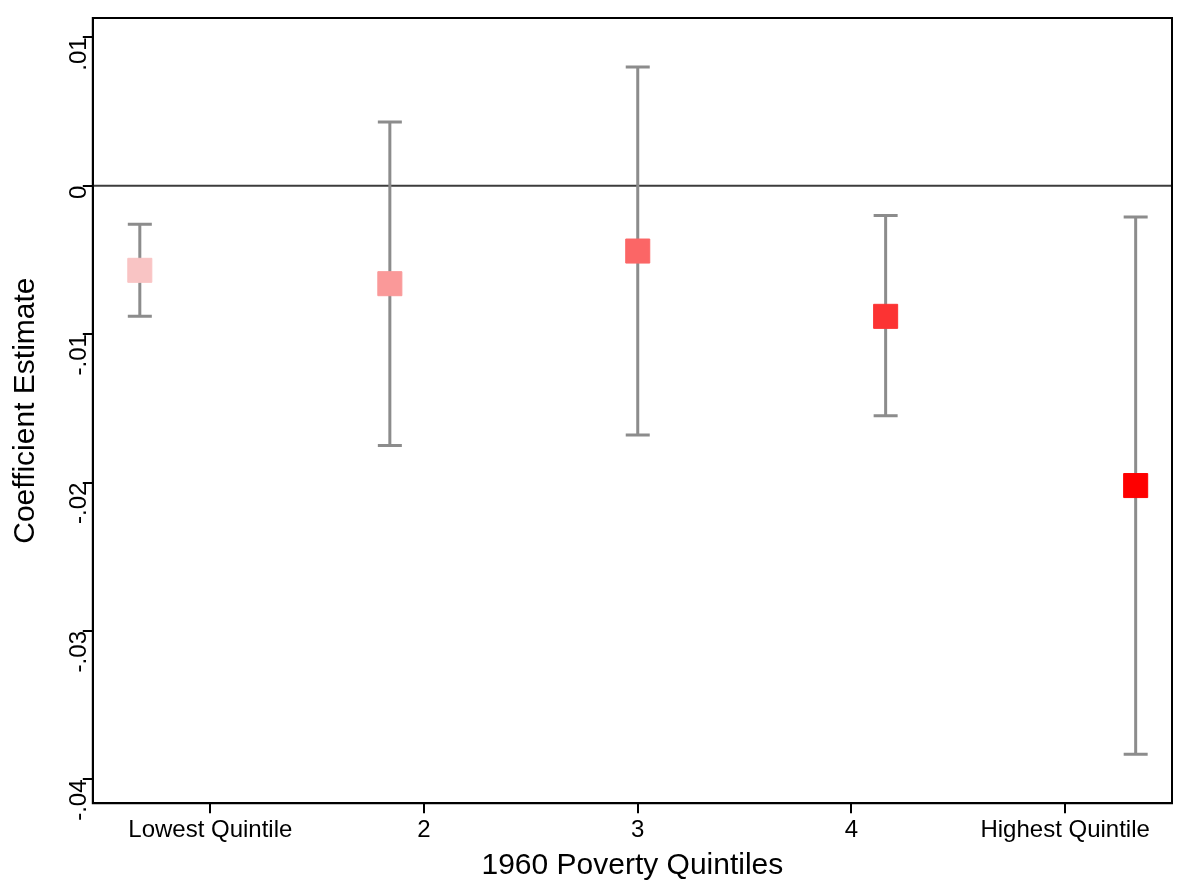 Image resolution: width=1190 pixels, height=892 pixels. I want to click on y-tick-label: -.02, so click(78, 503).